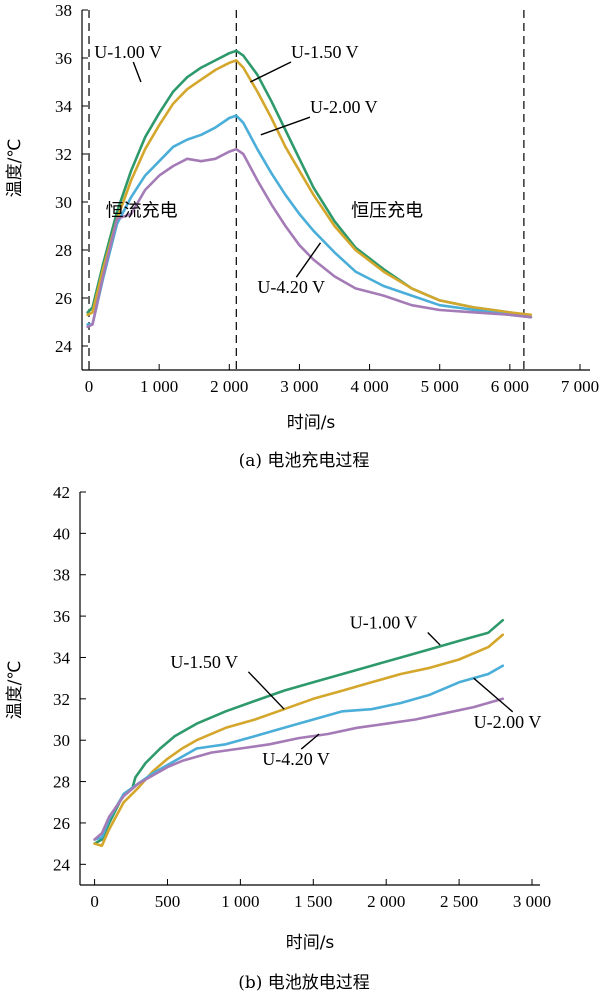 Image resolution: width=614 pixels, height=1000 pixels. I want to click on x-tick-label-charging: 4 000, so click(369, 386).